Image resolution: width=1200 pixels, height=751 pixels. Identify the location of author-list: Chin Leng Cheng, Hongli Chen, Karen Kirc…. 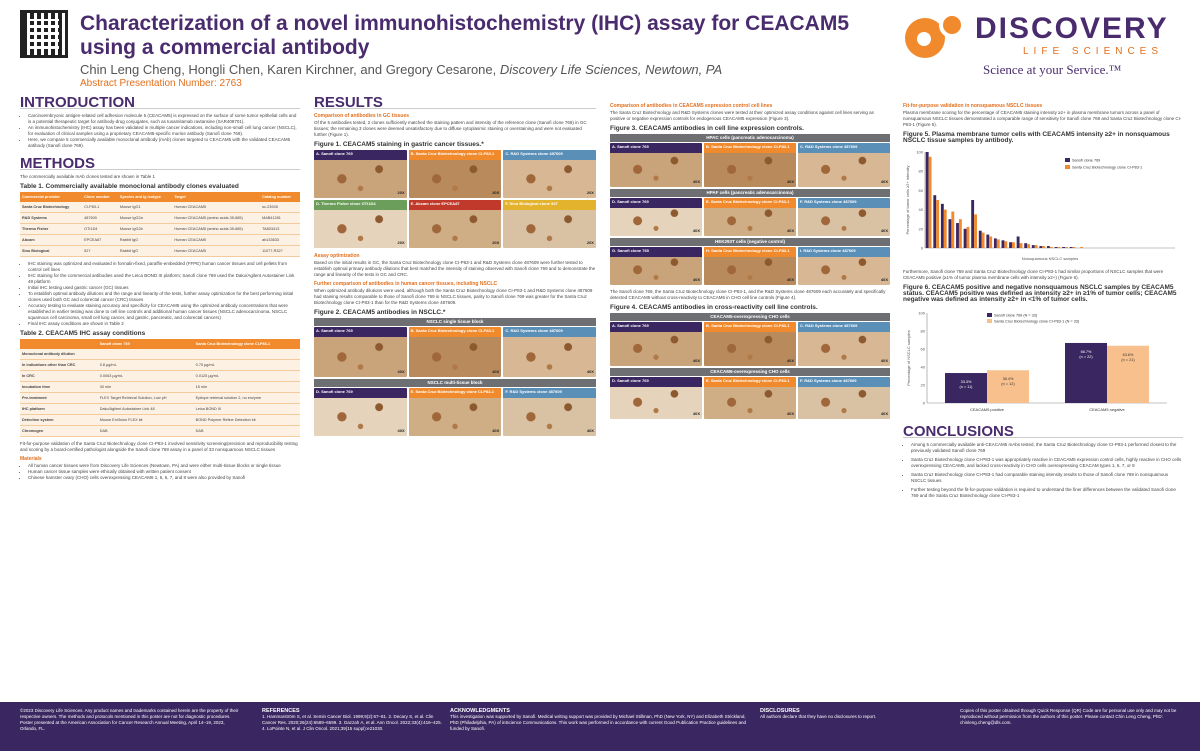
(288, 69).